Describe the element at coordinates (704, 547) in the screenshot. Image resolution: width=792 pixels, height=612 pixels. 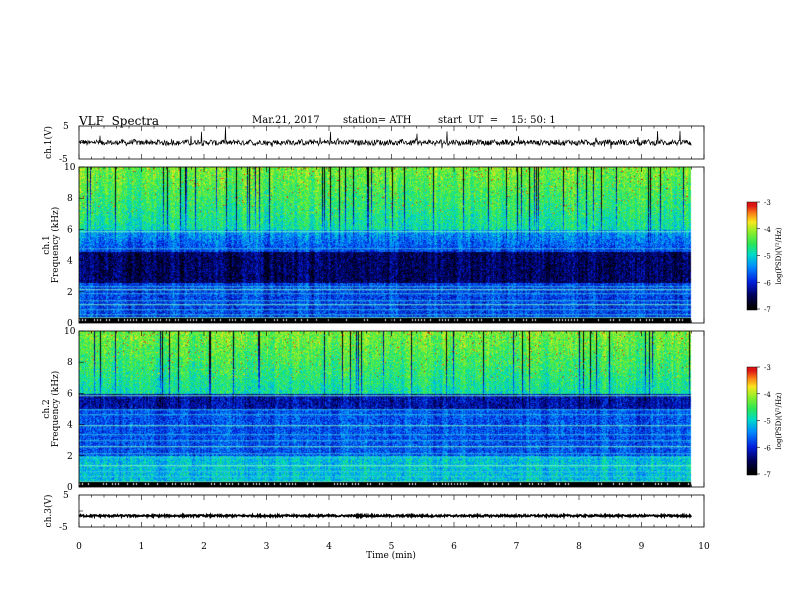
I see `x-tick-label: 10` at that location.